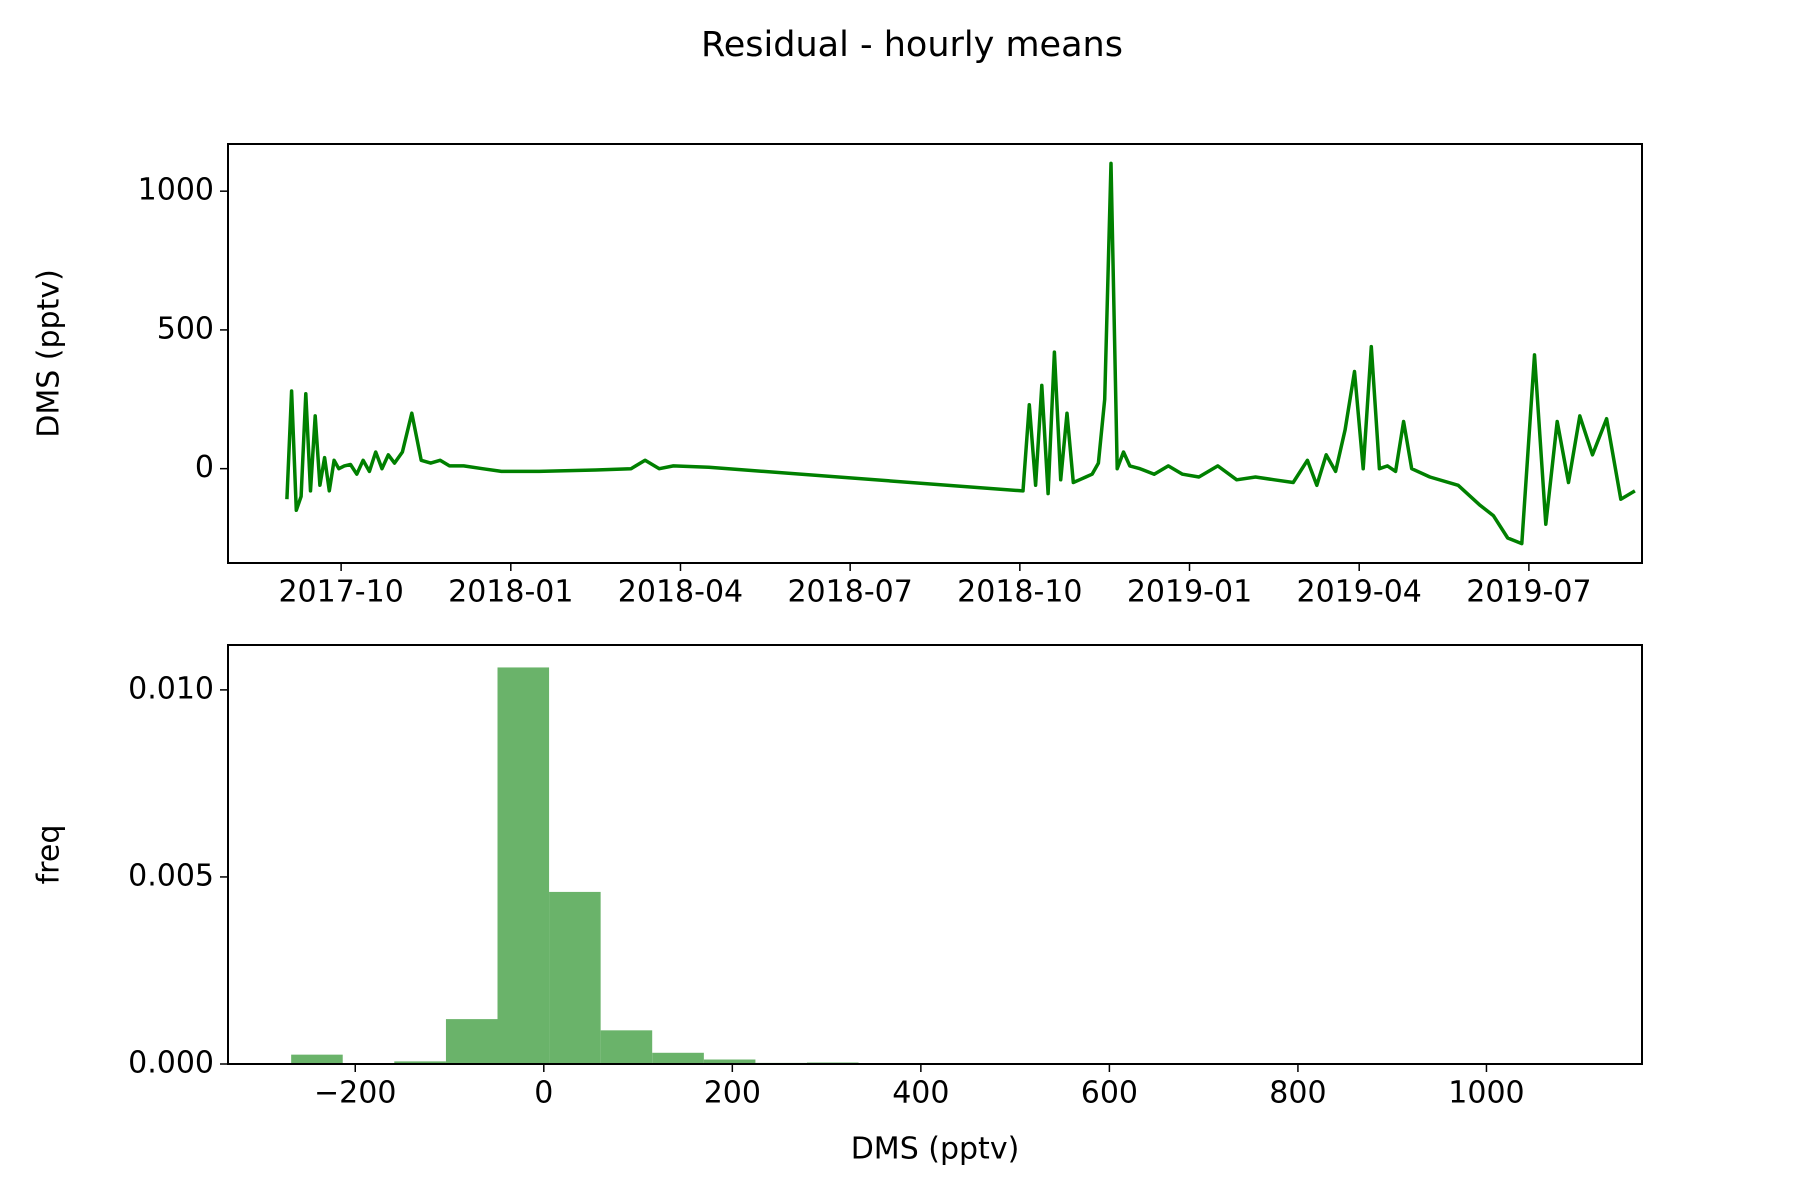 The width and height of the screenshot is (1800, 1200). Describe the element at coordinates (1109, 1093) in the screenshot. I see `x-tick-label: 600` at that location.